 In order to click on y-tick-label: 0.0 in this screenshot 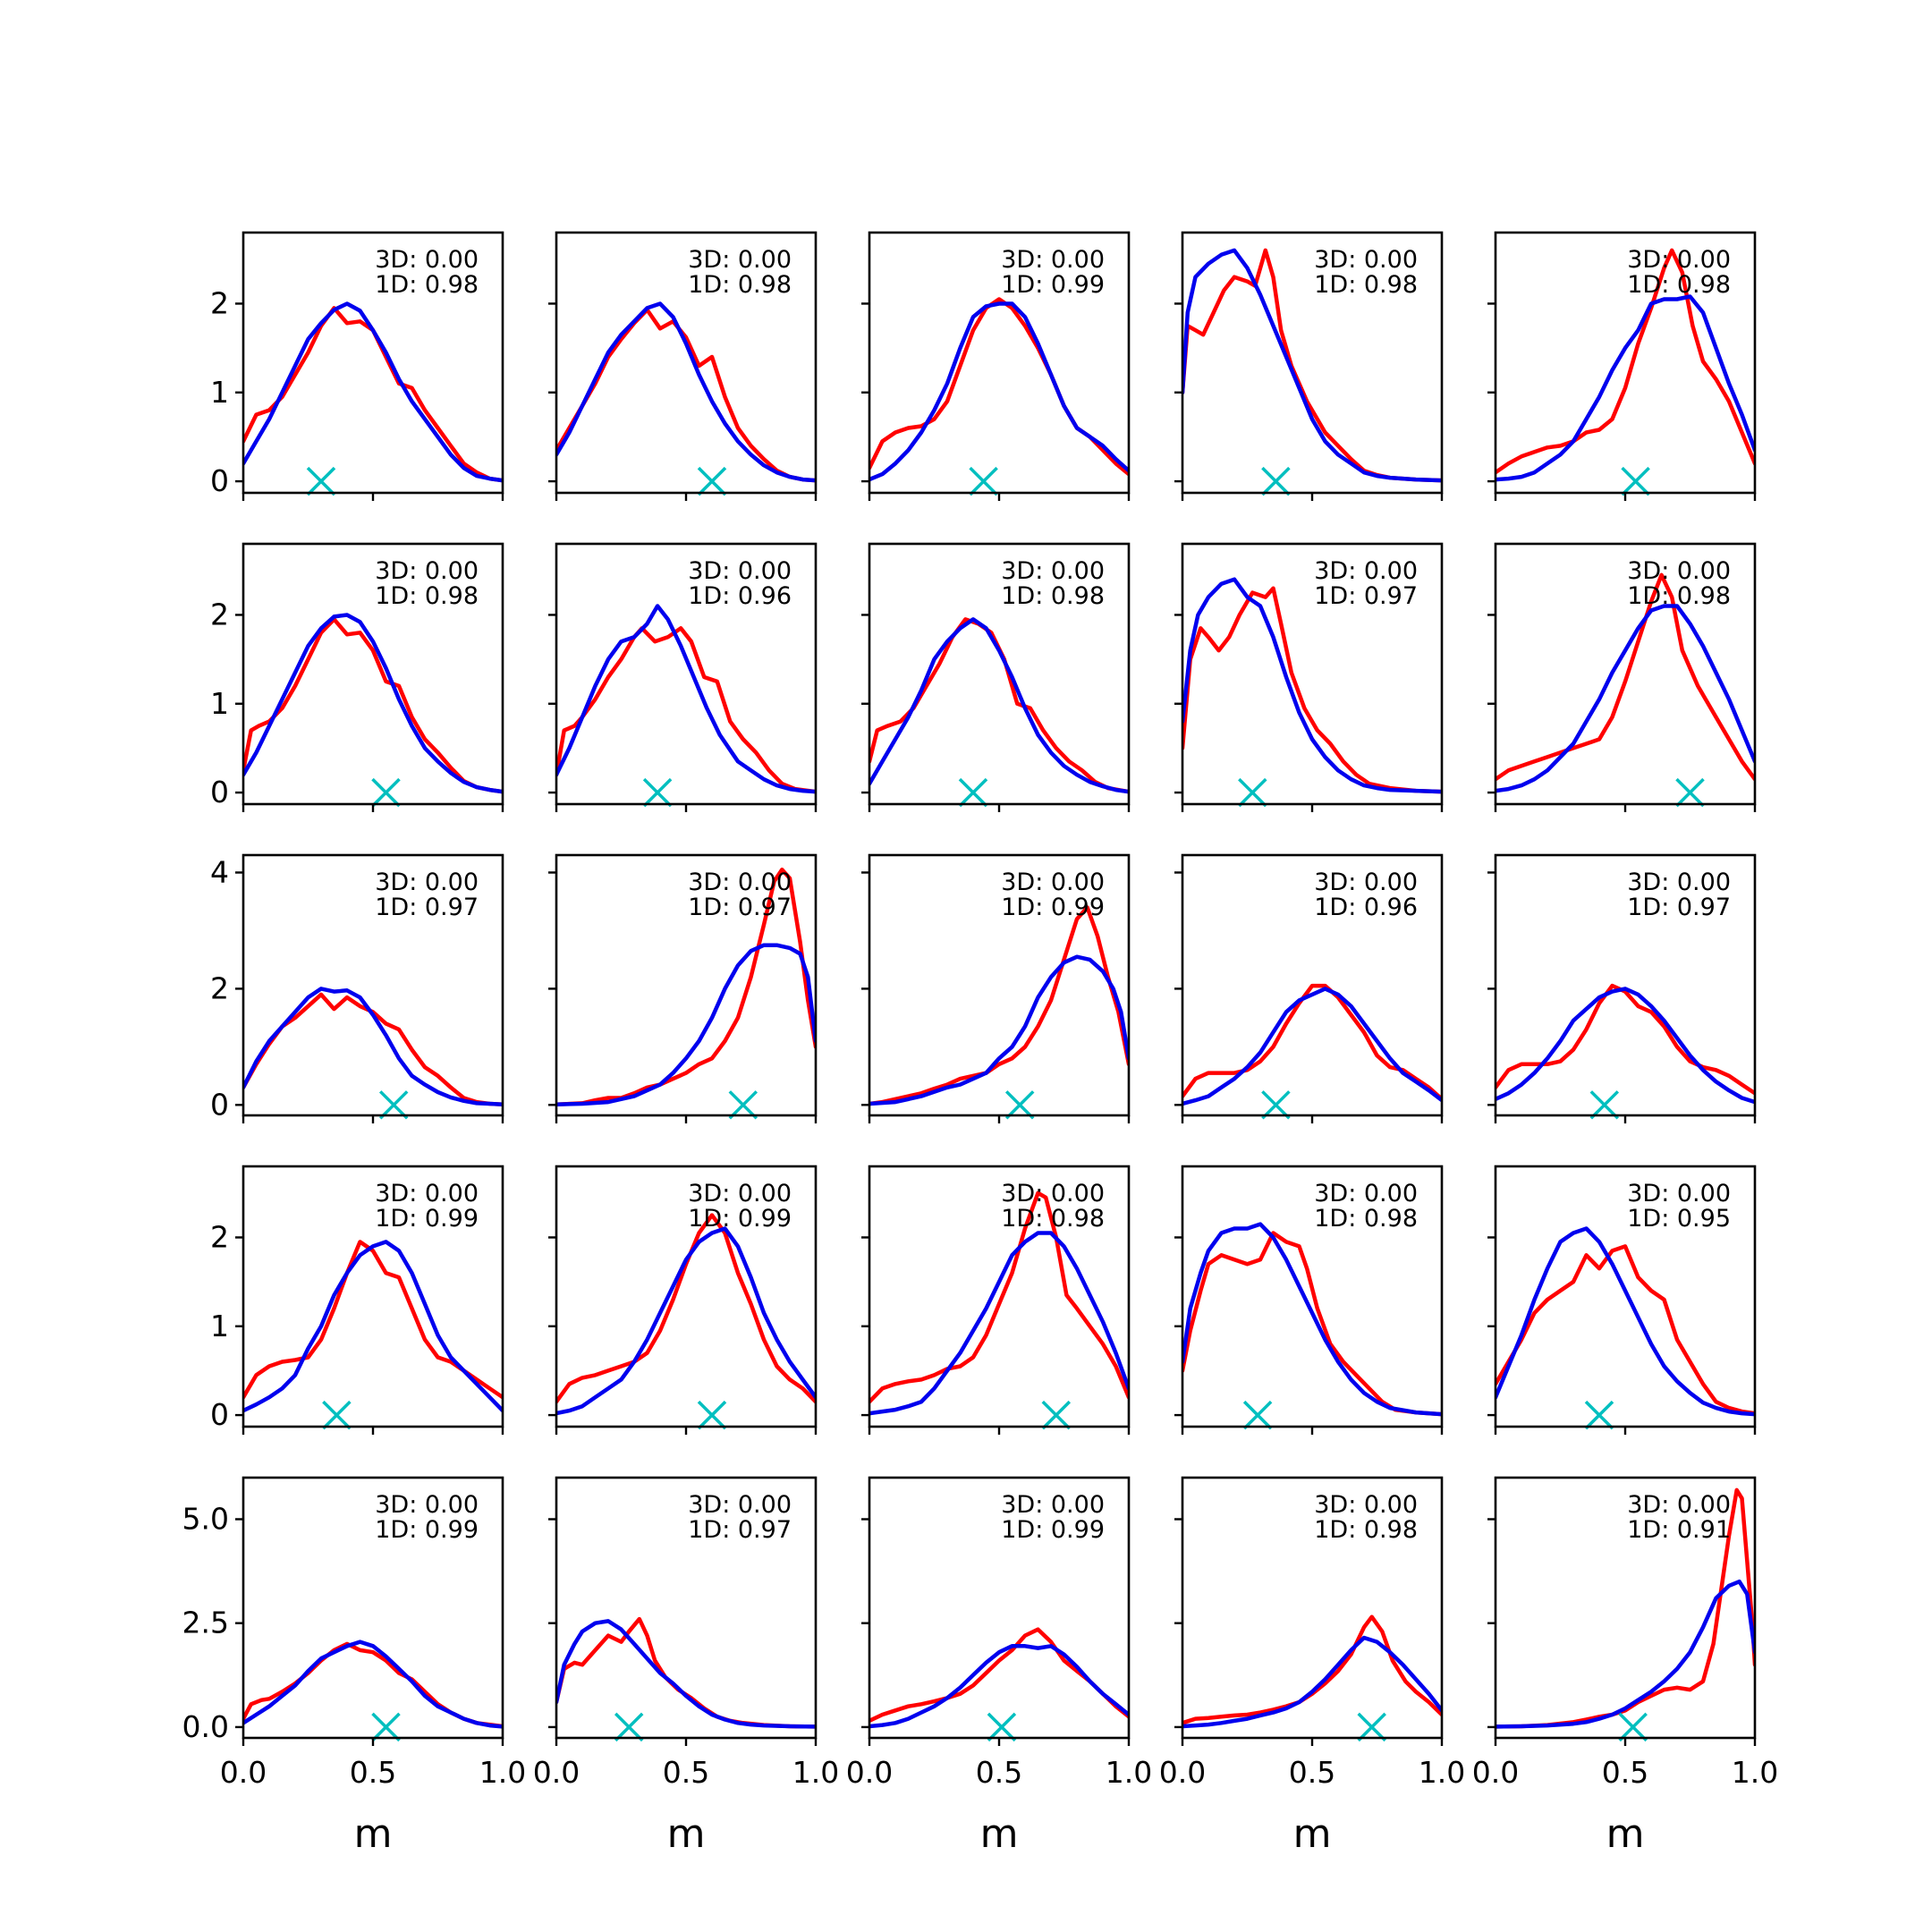, I will do `click(205, 1726)`.